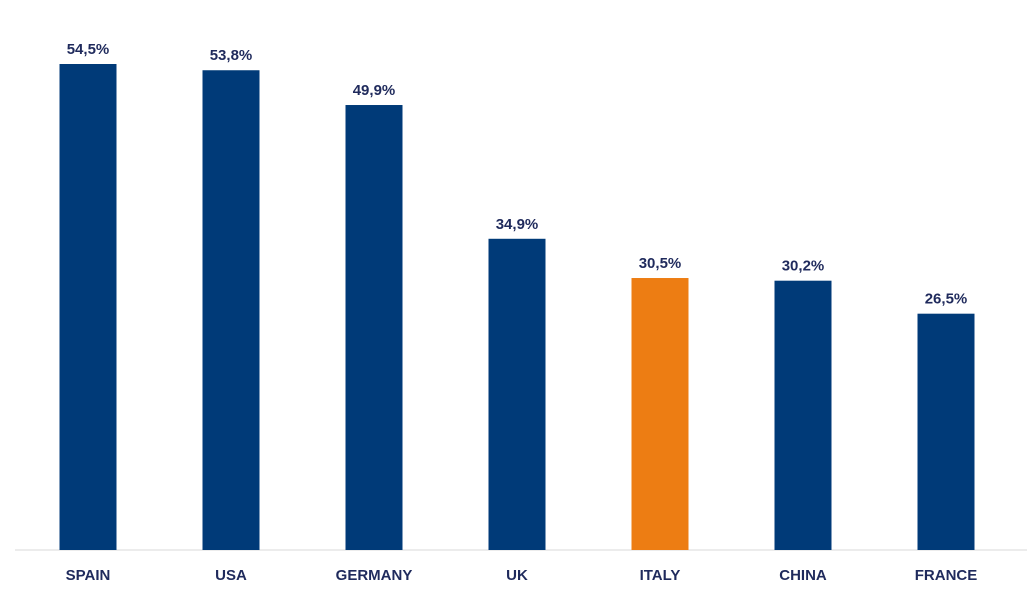 This screenshot has width=1027, height=591. Describe the element at coordinates (231, 55) in the screenshot. I see `value-label-usa: 53,8%` at that location.